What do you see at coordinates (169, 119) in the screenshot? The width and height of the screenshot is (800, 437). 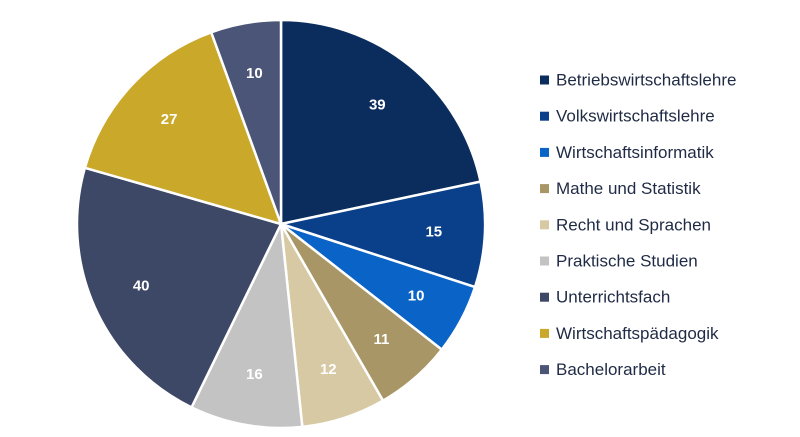 I see `slice-value-label-wirtschaftspaedagogik: 27` at bounding box center [169, 119].